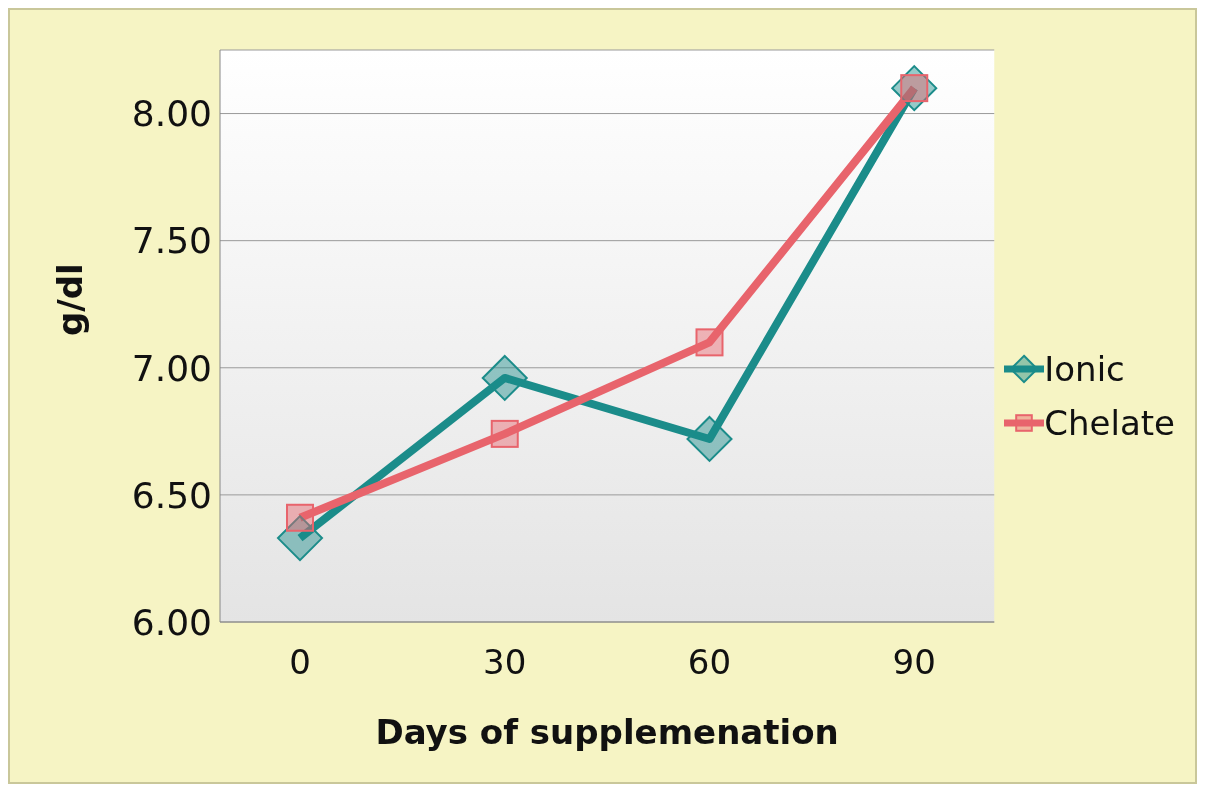  What do you see at coordinates (1109, 423) in the screenshot?
I see `legend-label: Chelate` at bounding box center [1109, 423].